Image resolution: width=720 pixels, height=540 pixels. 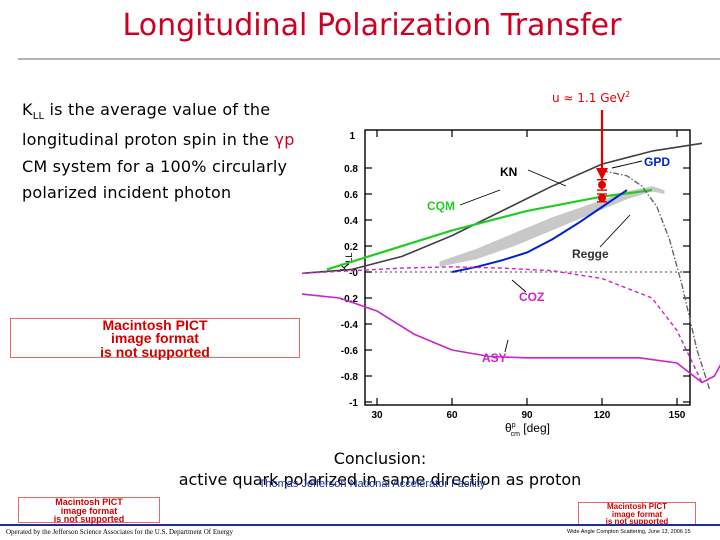 What do you see at coordinates (547, 178) in the screenshot?
I see `label-pointer-kn` at bounding box center [547, 178].